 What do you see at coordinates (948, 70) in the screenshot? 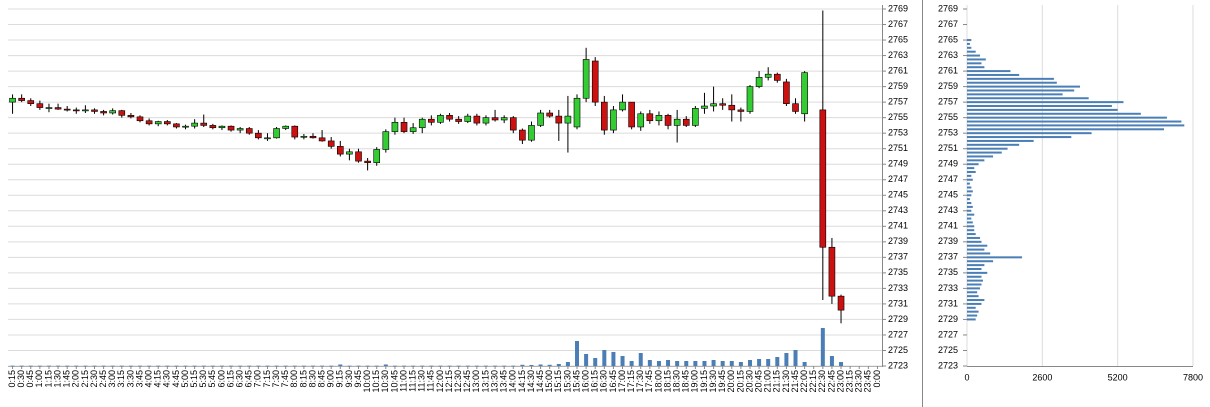
I see `y-tick-label: 2761` at bounding box center [948, 70].